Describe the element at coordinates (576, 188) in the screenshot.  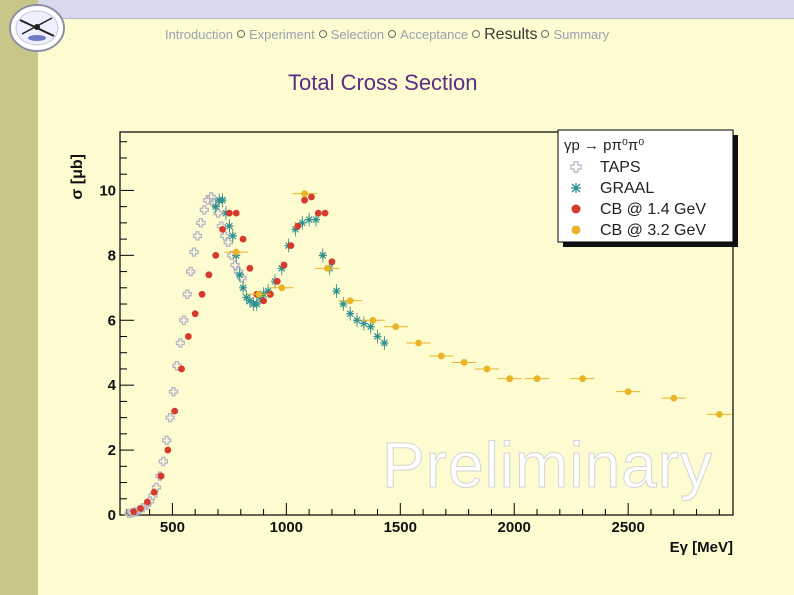
I see `legend-marker-graal` at that location.